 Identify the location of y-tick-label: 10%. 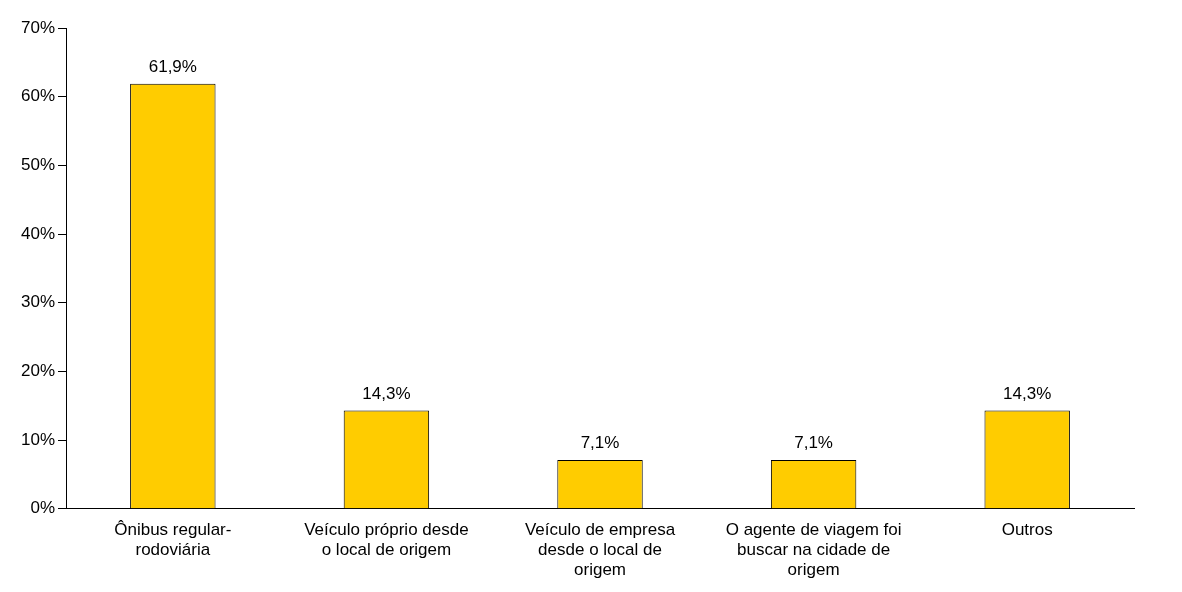
(38, 439).